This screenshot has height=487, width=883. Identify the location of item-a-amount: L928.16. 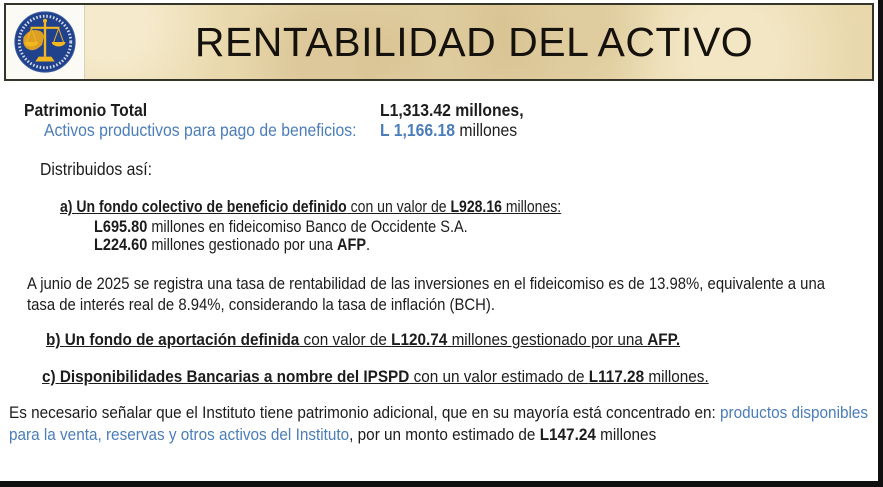
(476, 207).